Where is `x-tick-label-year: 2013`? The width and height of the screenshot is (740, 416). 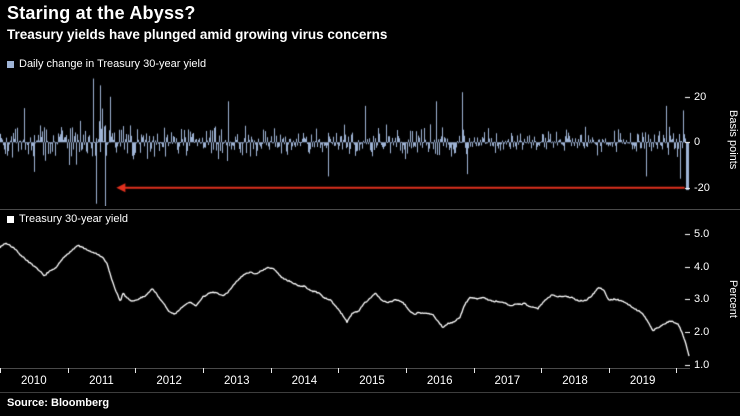
x-tick-label-year: 2013 is located at coordinates (236, 381).